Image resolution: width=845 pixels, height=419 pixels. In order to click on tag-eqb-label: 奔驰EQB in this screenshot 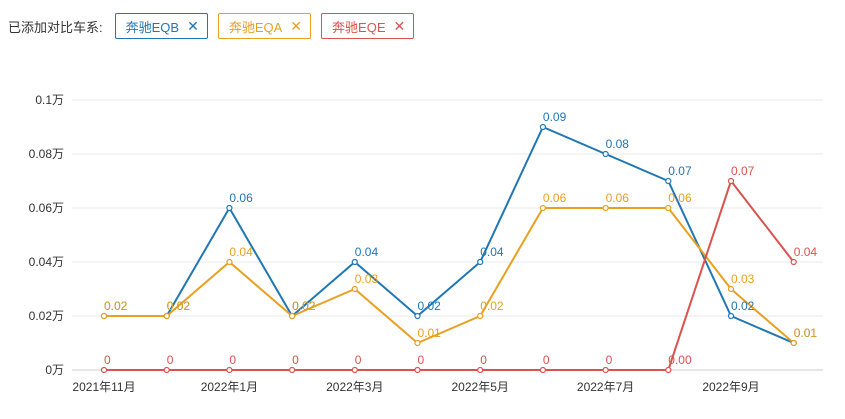, I will do `click(152, 27)`.